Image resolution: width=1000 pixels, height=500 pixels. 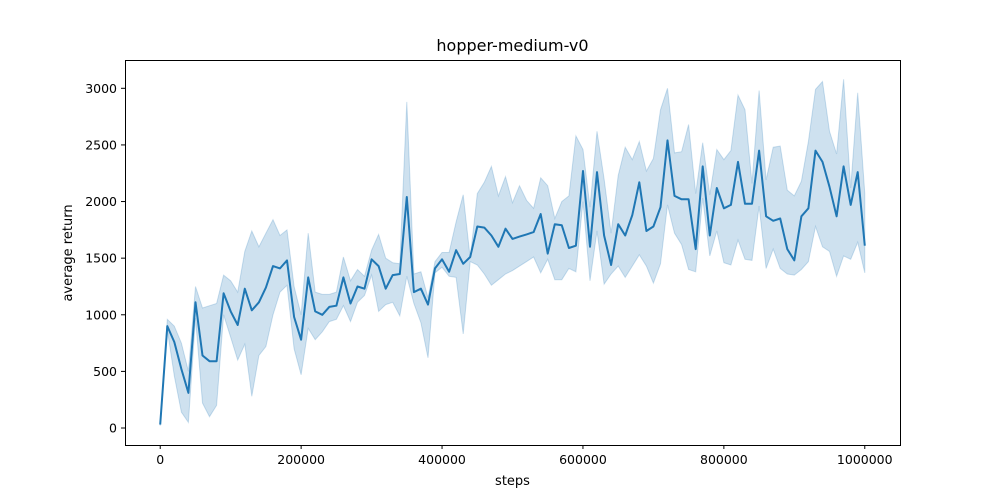 I want to click on x-tick-label: 400000, so click(x=442, y=459).